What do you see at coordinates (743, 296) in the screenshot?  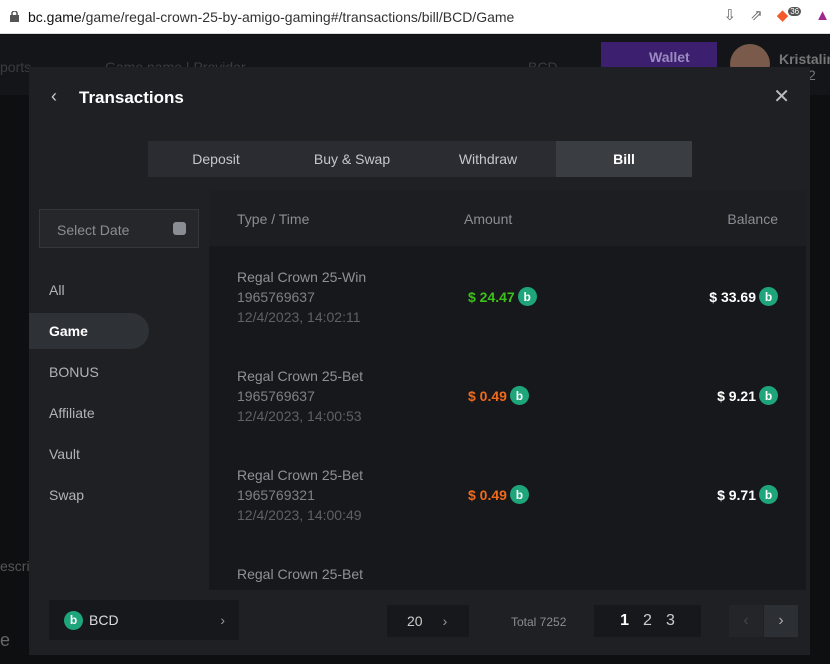 I see `row-balance: $ 33.69 b` at bounding box center [743, 296].